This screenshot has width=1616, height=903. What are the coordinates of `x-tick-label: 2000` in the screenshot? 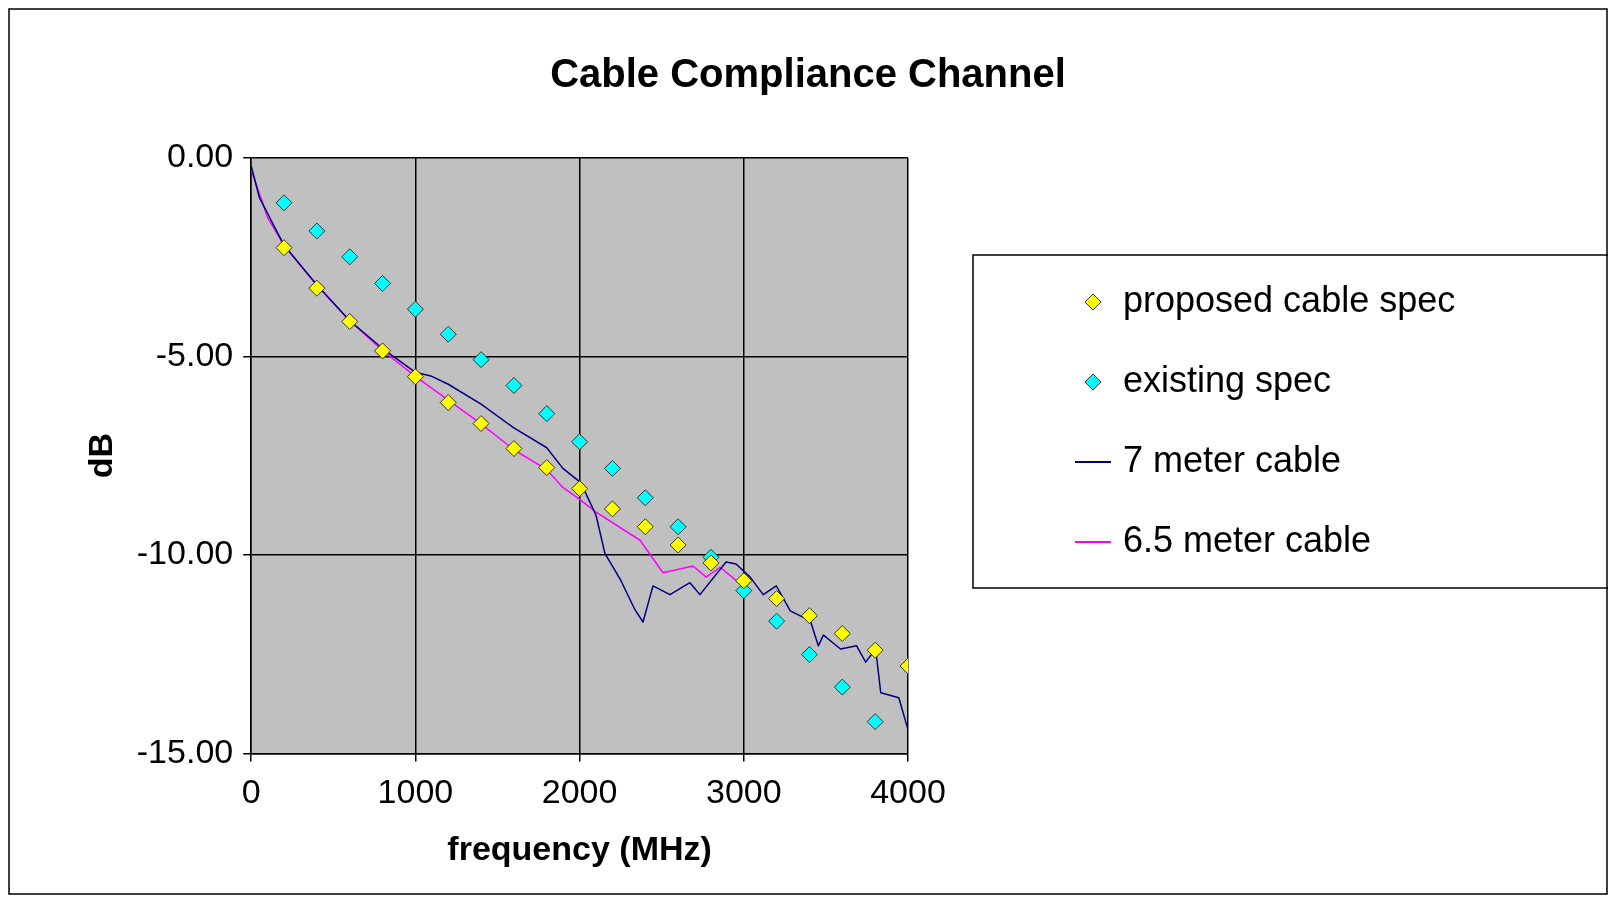 It's located at (579, 791).